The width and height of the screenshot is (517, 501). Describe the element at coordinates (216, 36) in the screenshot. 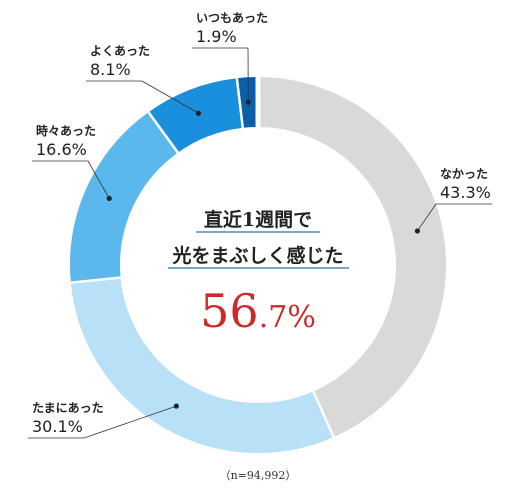

I see `slice-label-value-1: 1.9%` at that location.